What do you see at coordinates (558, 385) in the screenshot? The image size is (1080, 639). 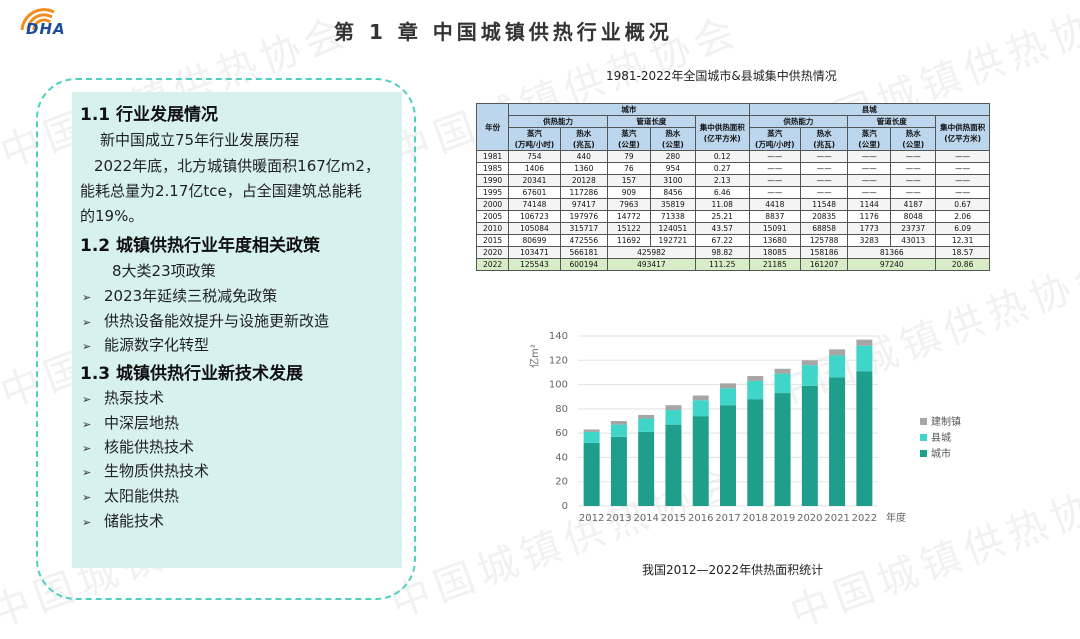 I see `y-tick-label: 100` at bounding box center [558, 385].